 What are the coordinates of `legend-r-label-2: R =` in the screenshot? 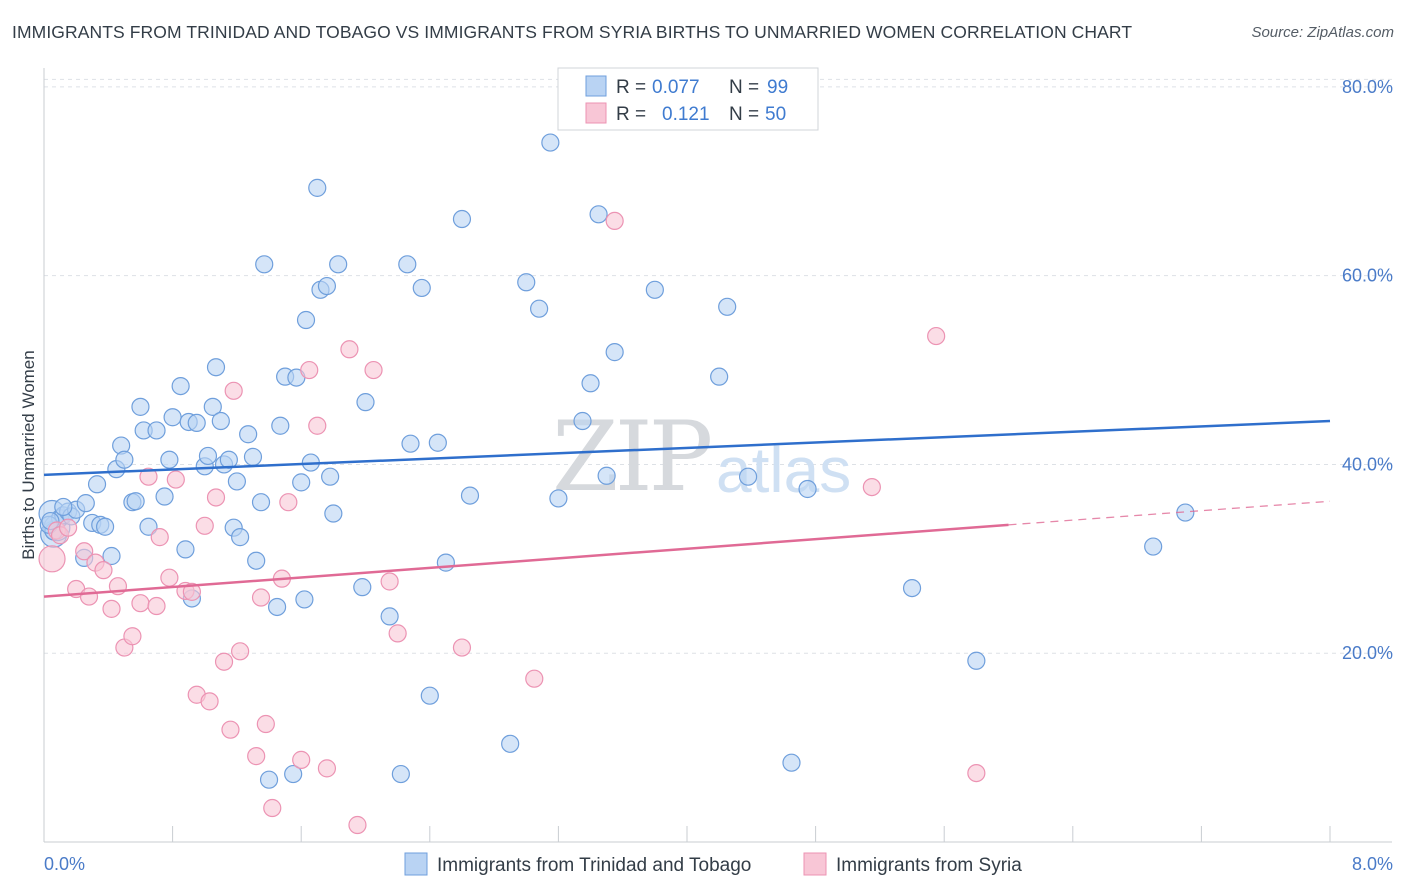 It's located at (631, 114).